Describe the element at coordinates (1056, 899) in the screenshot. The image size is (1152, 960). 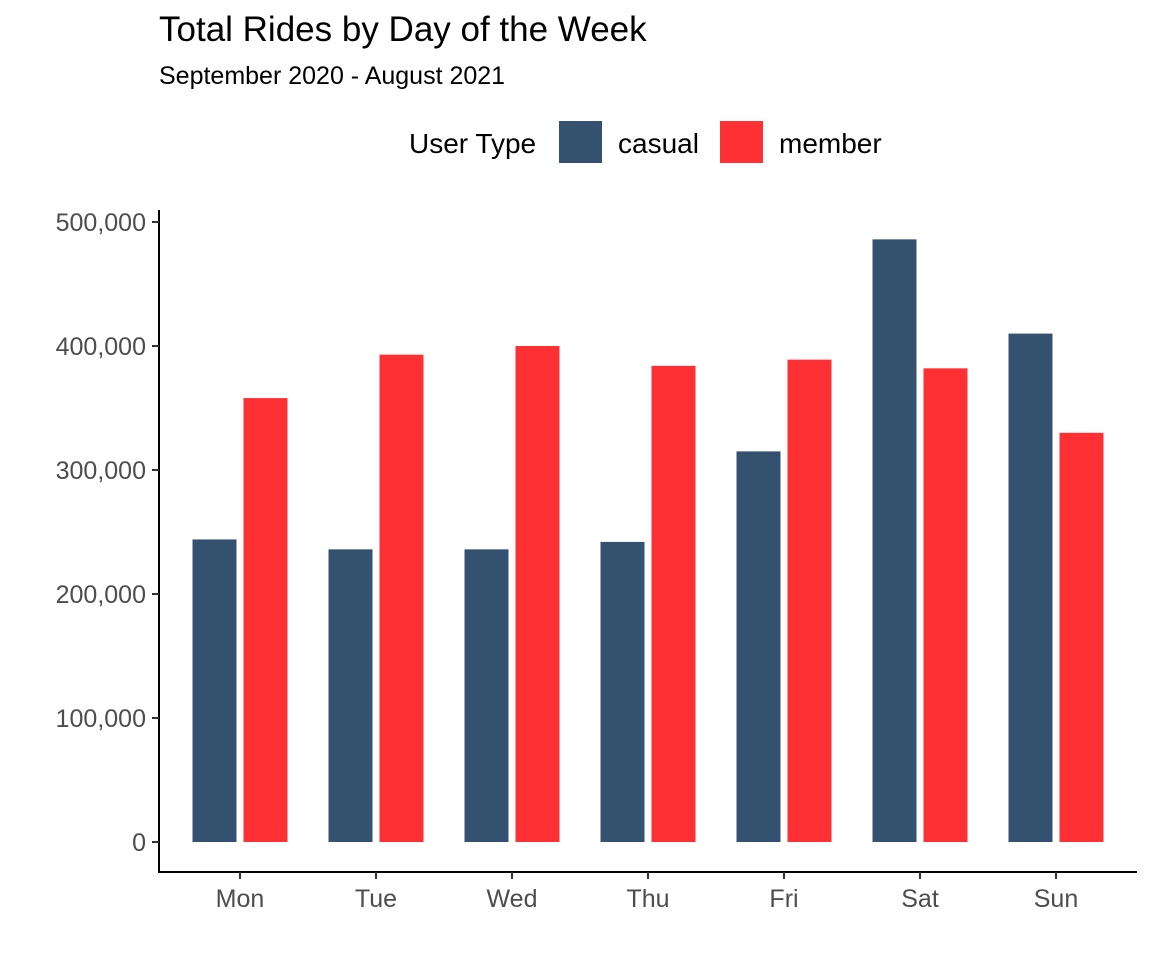
I see `x-tick-label: Sun` at that location.